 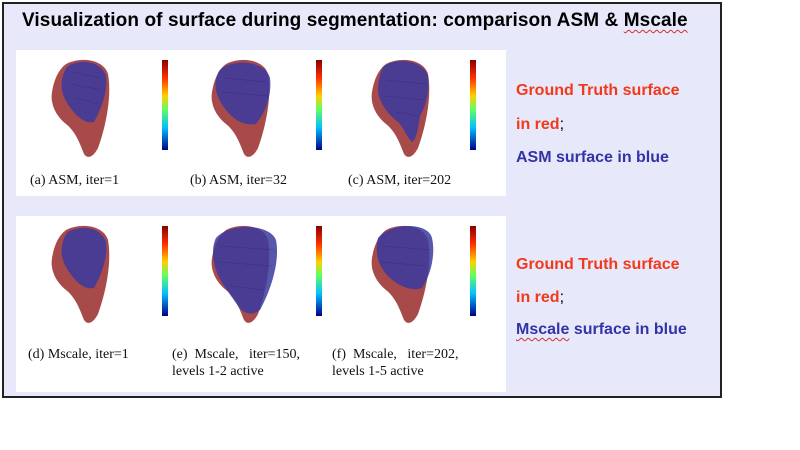 I want to click on legend-top-in-red-text: in red, so click(x=538, y=124).